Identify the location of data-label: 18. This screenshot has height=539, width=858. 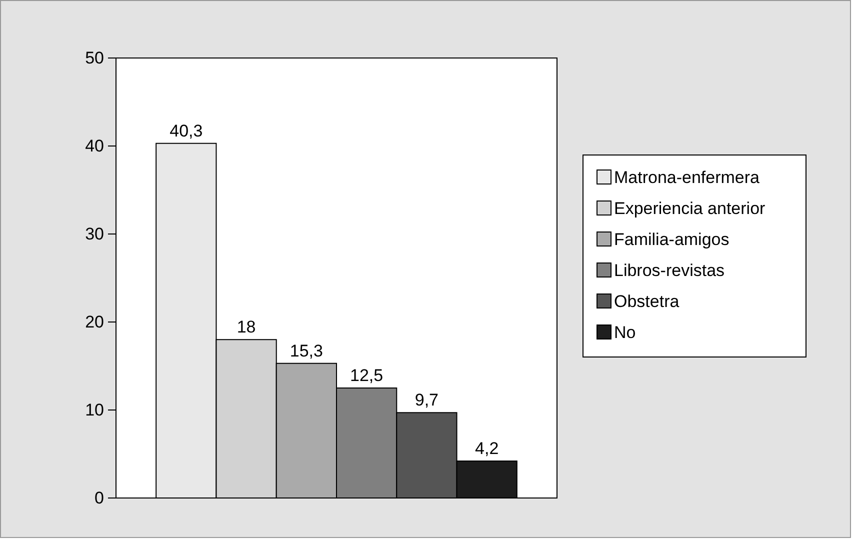
(246, 327).